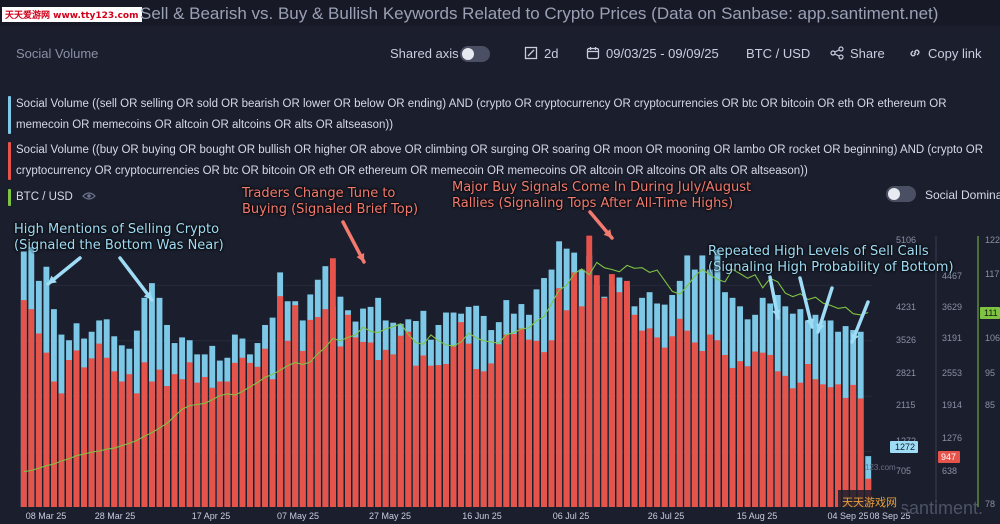 This screenshot has height=524, width=1000. What do you see at coordinates (44, 197) in the screenshot?
I see `legend-price-text: BTC / USD` at bounding box center [44, 197].